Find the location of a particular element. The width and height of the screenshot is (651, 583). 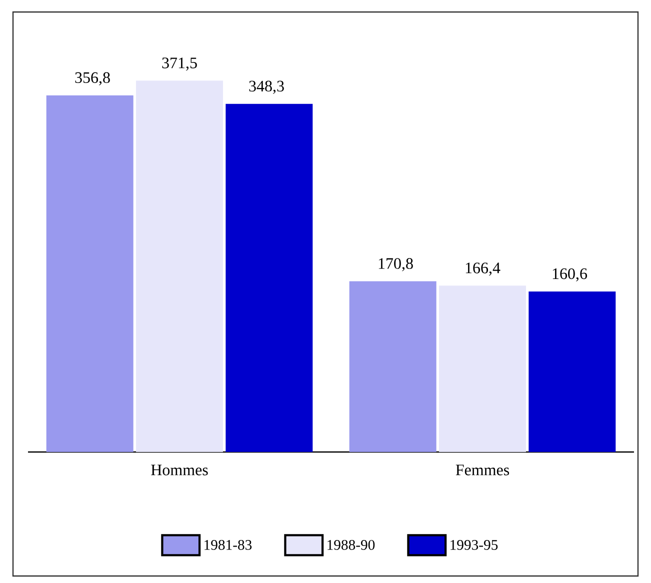

legend-label: 1981-83 is located at coordinates (228, 545).